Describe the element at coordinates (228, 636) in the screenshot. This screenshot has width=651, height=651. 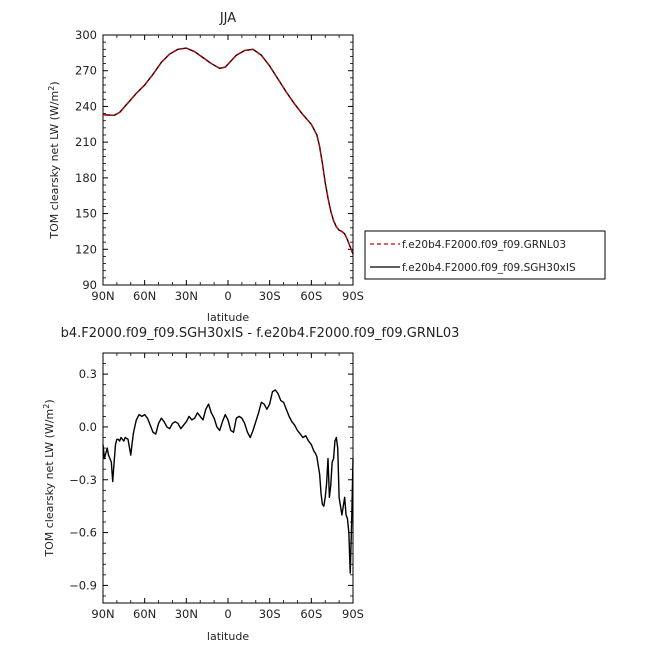
I see `bottom-x-axis-label: latitude` at that location.